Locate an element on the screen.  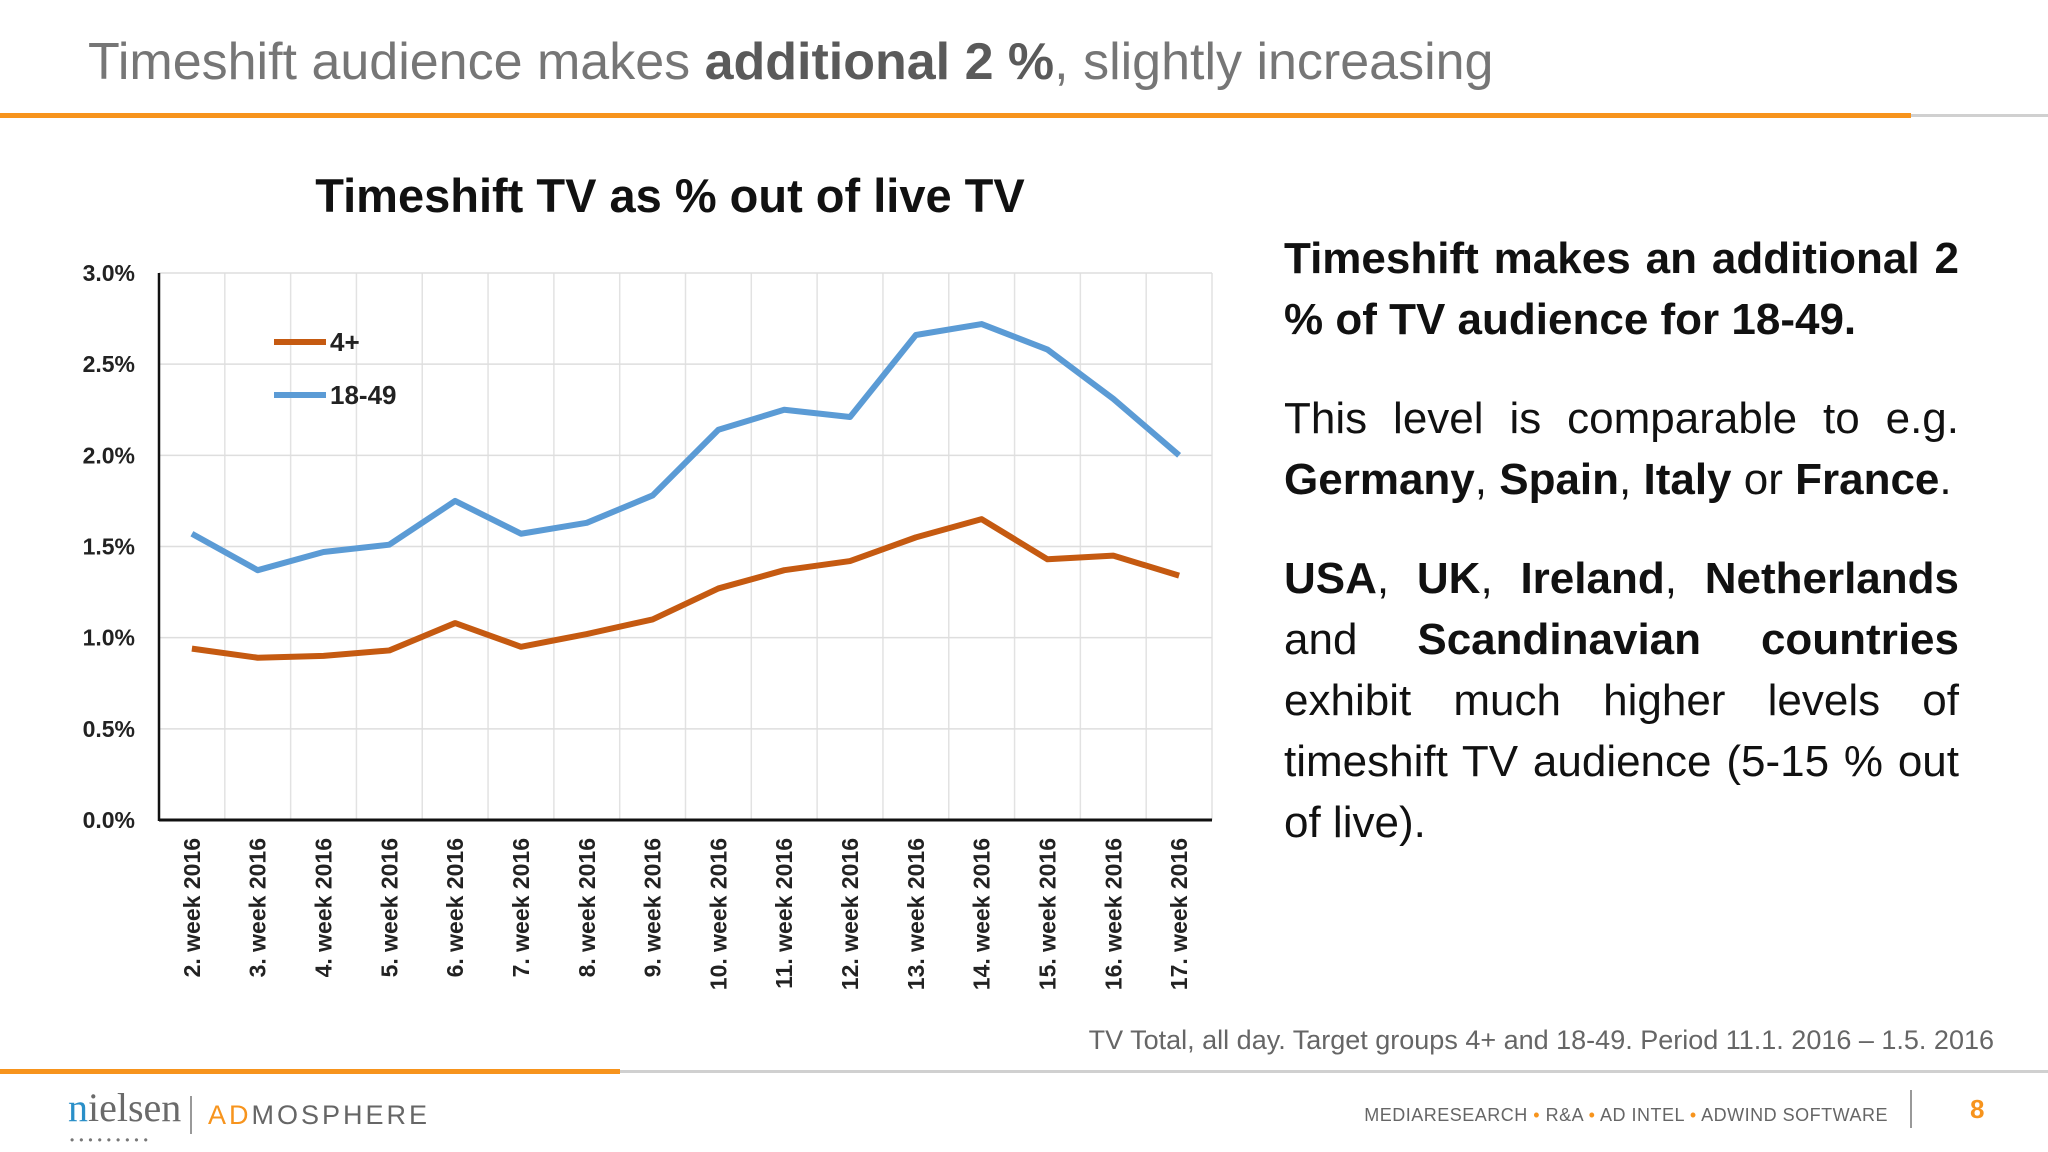
y-tick-label: 0.5% is located at coordinates (109, 729).